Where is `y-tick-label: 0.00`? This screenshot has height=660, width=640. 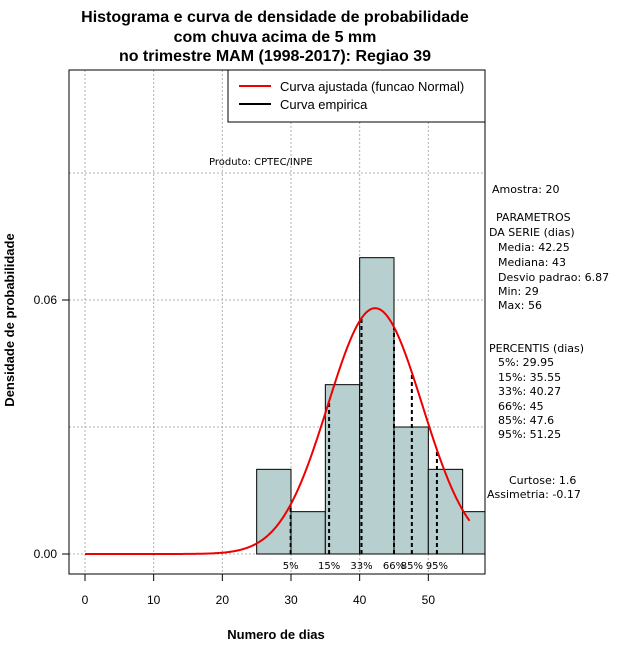 y-tick-label: 0.00 is located at coordinates (46, 554).